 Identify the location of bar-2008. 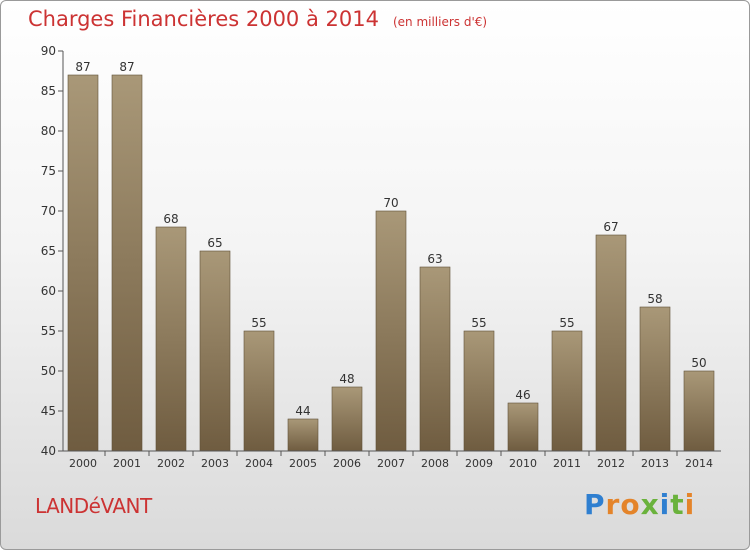
(435, 359).